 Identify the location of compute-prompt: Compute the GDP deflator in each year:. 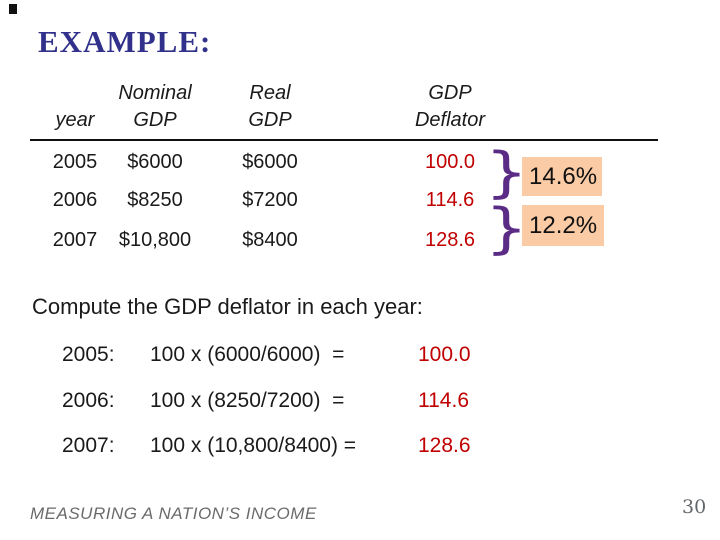
(227, 306).